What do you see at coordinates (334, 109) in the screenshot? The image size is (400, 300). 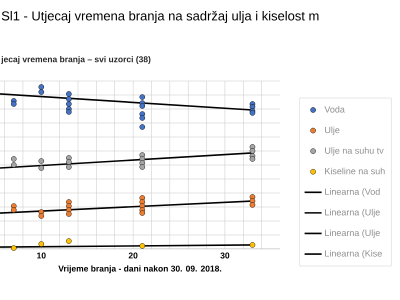 I see `legend-label: Voda` at bounding box center [334, 109].